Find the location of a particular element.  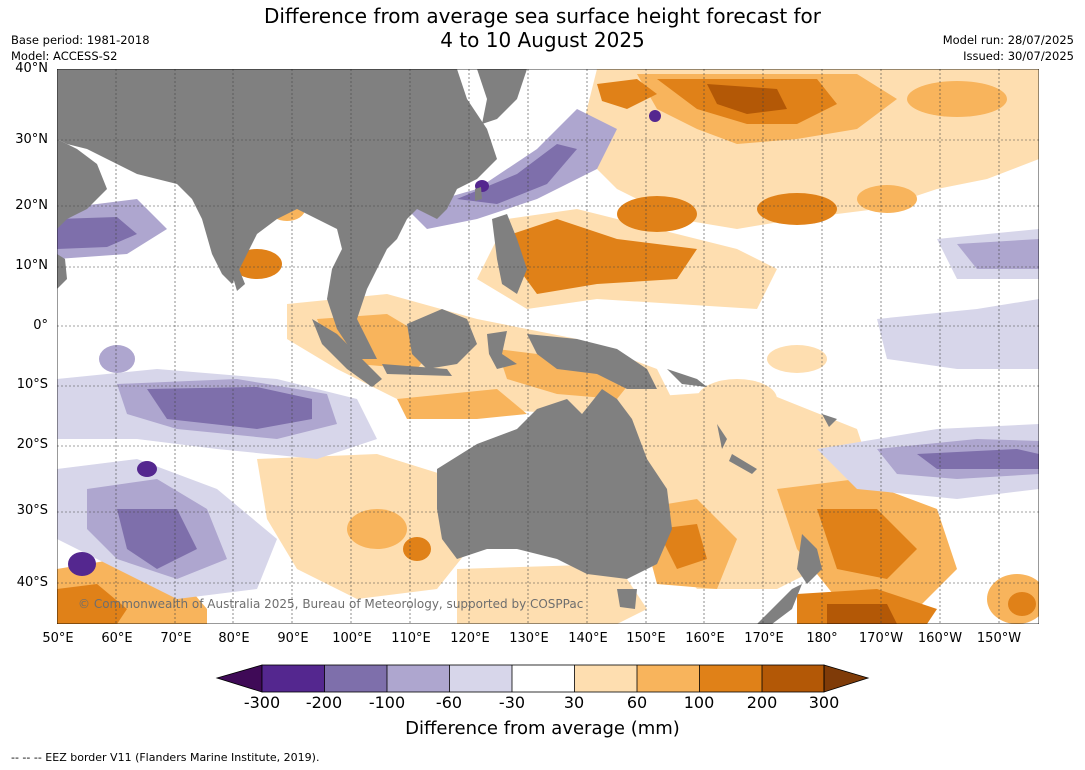

model-name: Model: ACCESS-S2 is located at coordinates (64, 56).